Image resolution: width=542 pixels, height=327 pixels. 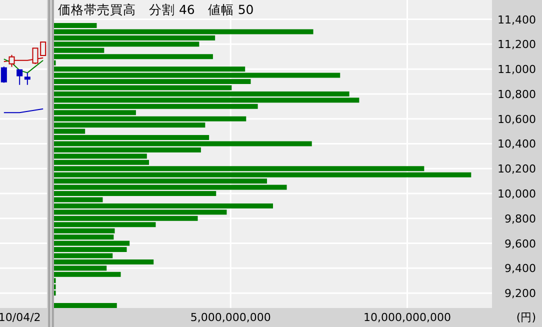 I want to click on x-tick-label: 5,000,000,000, so click(x=230, y=317).